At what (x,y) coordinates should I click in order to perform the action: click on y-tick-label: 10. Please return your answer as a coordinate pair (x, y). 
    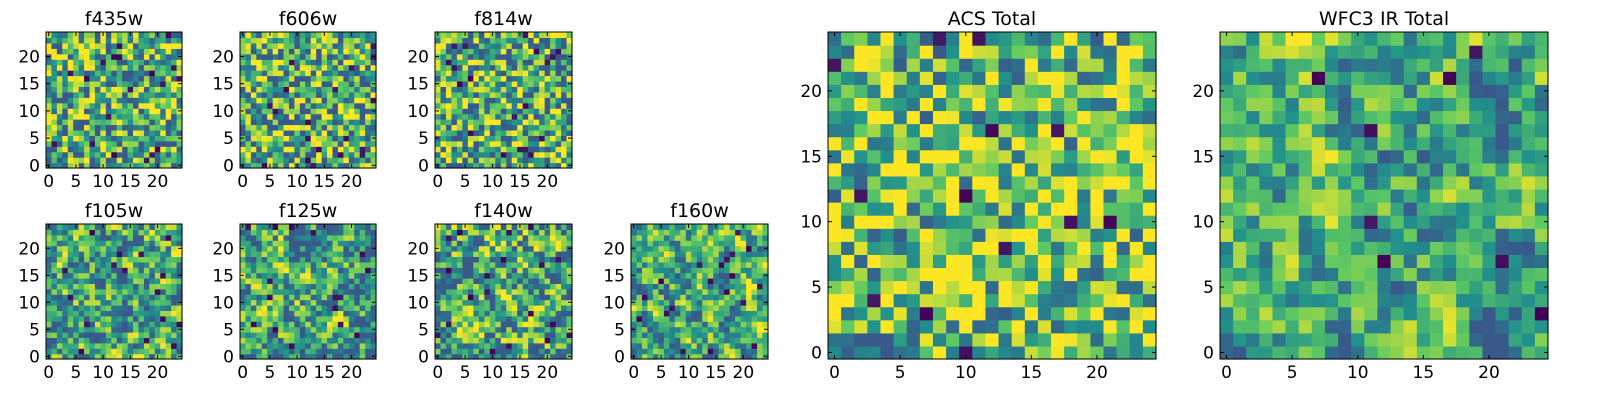
    Looking at the image, I should click on (223, 112).